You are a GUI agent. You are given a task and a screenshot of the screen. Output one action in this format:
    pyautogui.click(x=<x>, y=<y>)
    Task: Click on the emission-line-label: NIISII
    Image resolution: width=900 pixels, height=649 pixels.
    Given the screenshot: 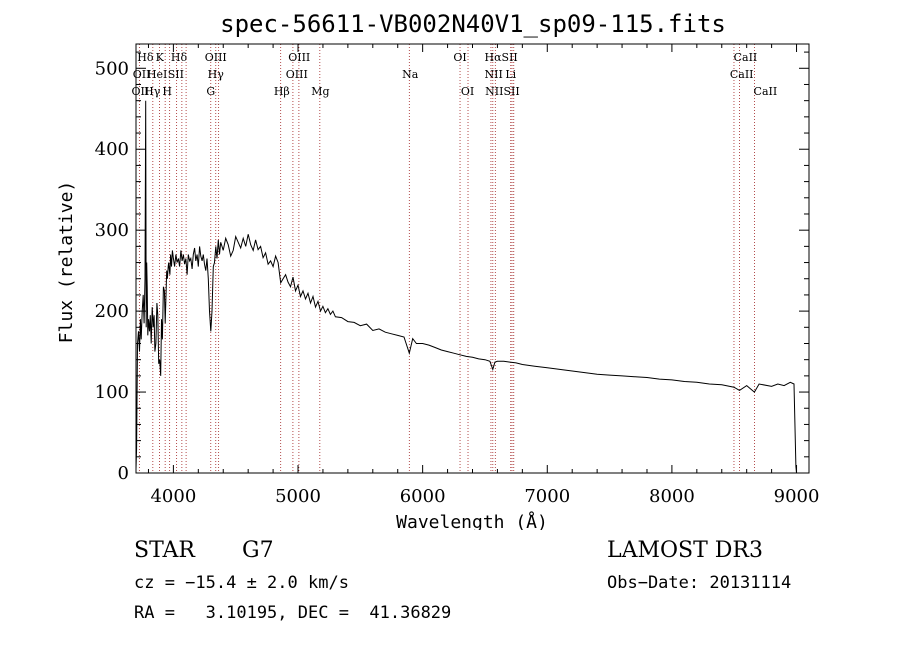 What is the action you would take?
    pyautogui.click(x=502, y=91)
    